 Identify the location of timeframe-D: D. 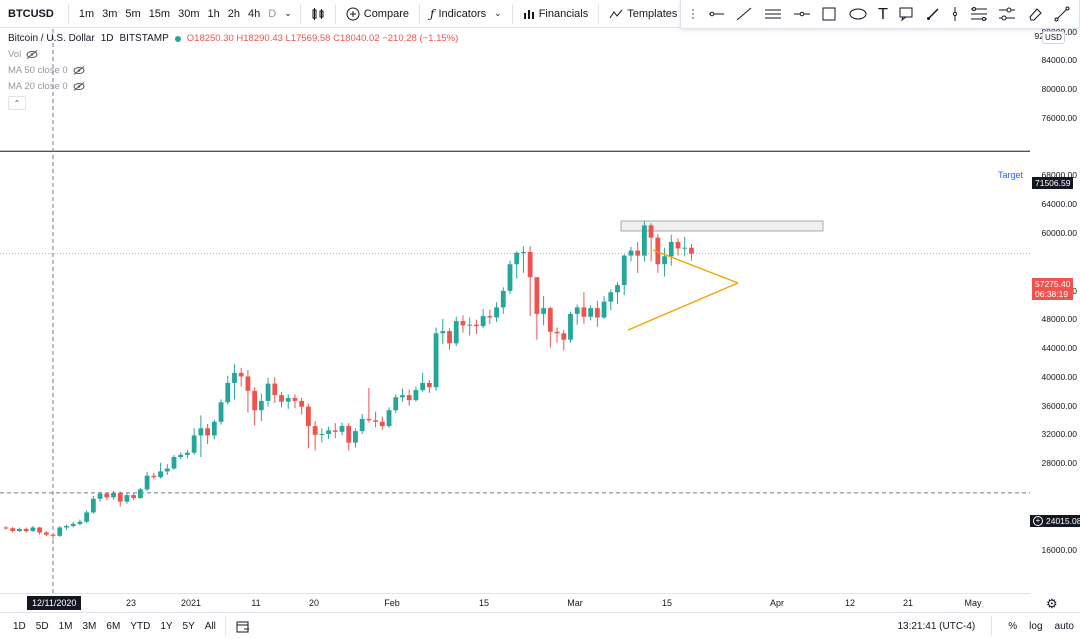
(272, 13).